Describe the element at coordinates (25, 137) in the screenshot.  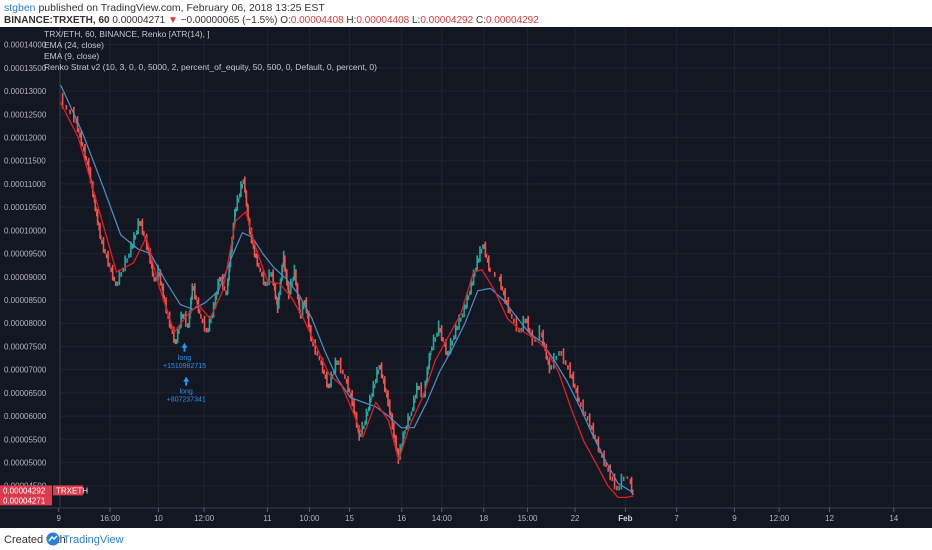
I see `y-tick-label: 0.00012000` at that location.